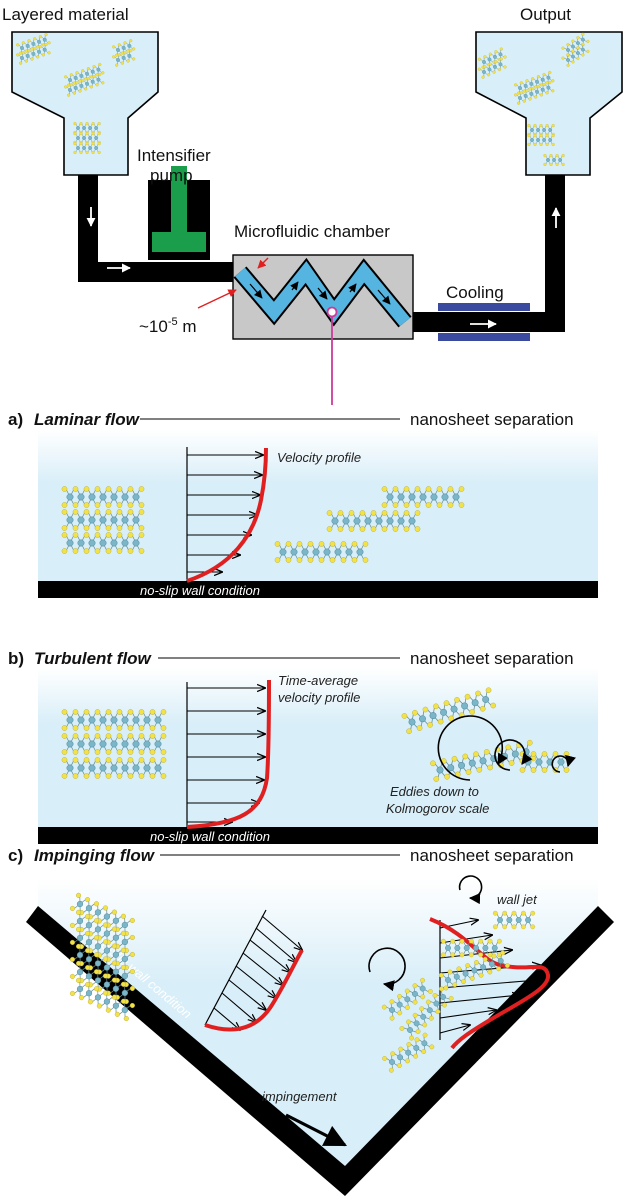 The width and height of the screenshot is (632, 1198). What do you see at coordinates (472, 748) in the screenshot?
I see `eddy-large` at bounding box center [472, 748].